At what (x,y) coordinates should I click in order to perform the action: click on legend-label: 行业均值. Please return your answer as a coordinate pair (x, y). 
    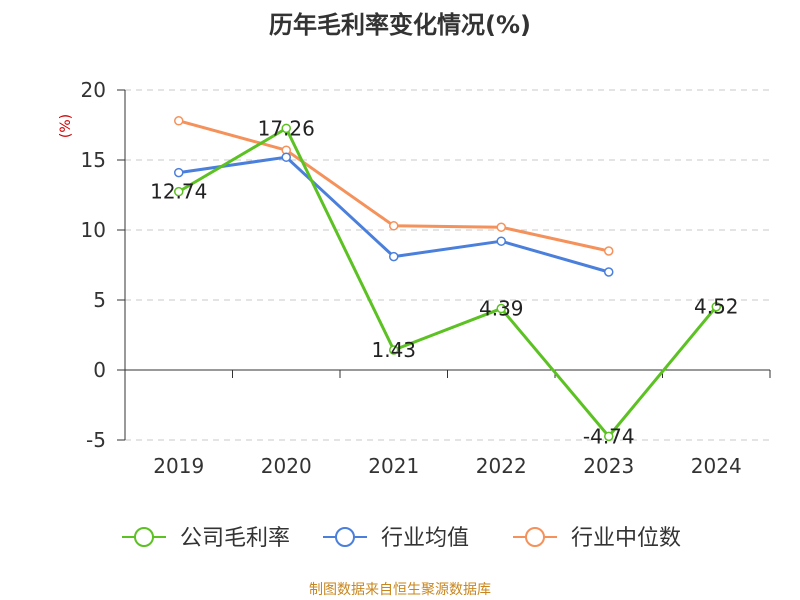
    Looking at the image, I should click on (425, 538).